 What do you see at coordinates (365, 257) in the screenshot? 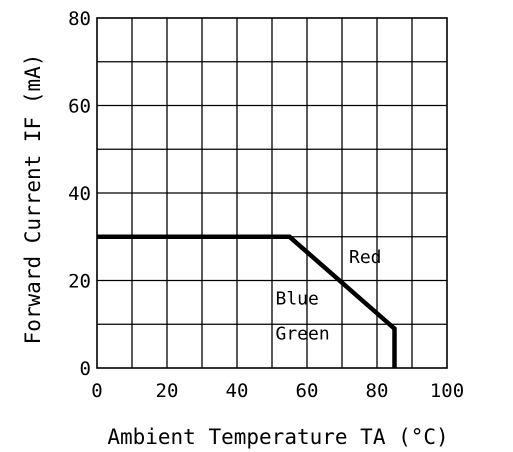
I see `annotation-red: Red` at bounding box center [365, 257].